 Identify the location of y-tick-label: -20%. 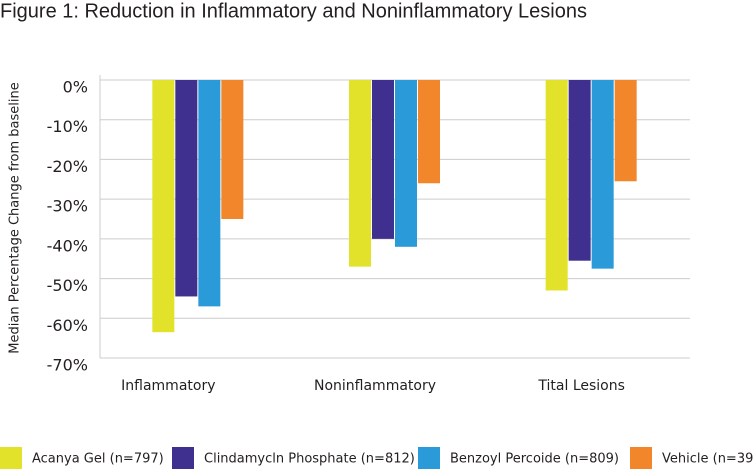
(67, 166).